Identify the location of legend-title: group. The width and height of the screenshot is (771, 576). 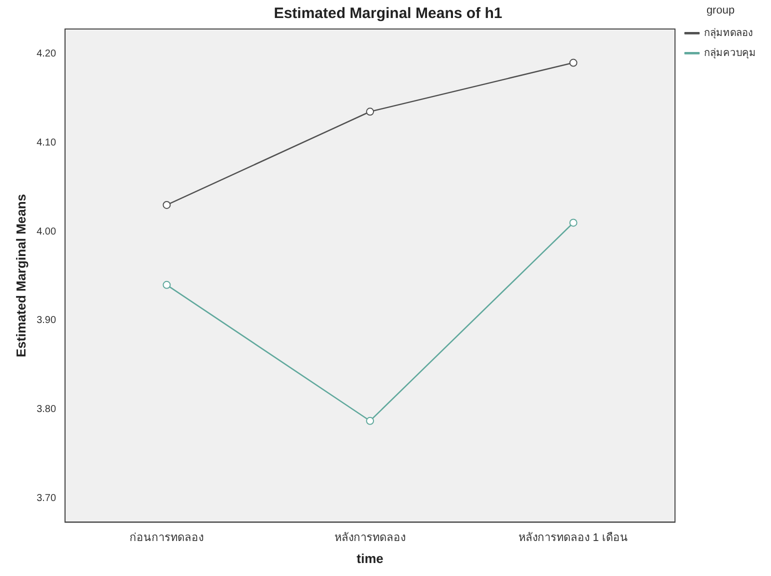
(720, 10).